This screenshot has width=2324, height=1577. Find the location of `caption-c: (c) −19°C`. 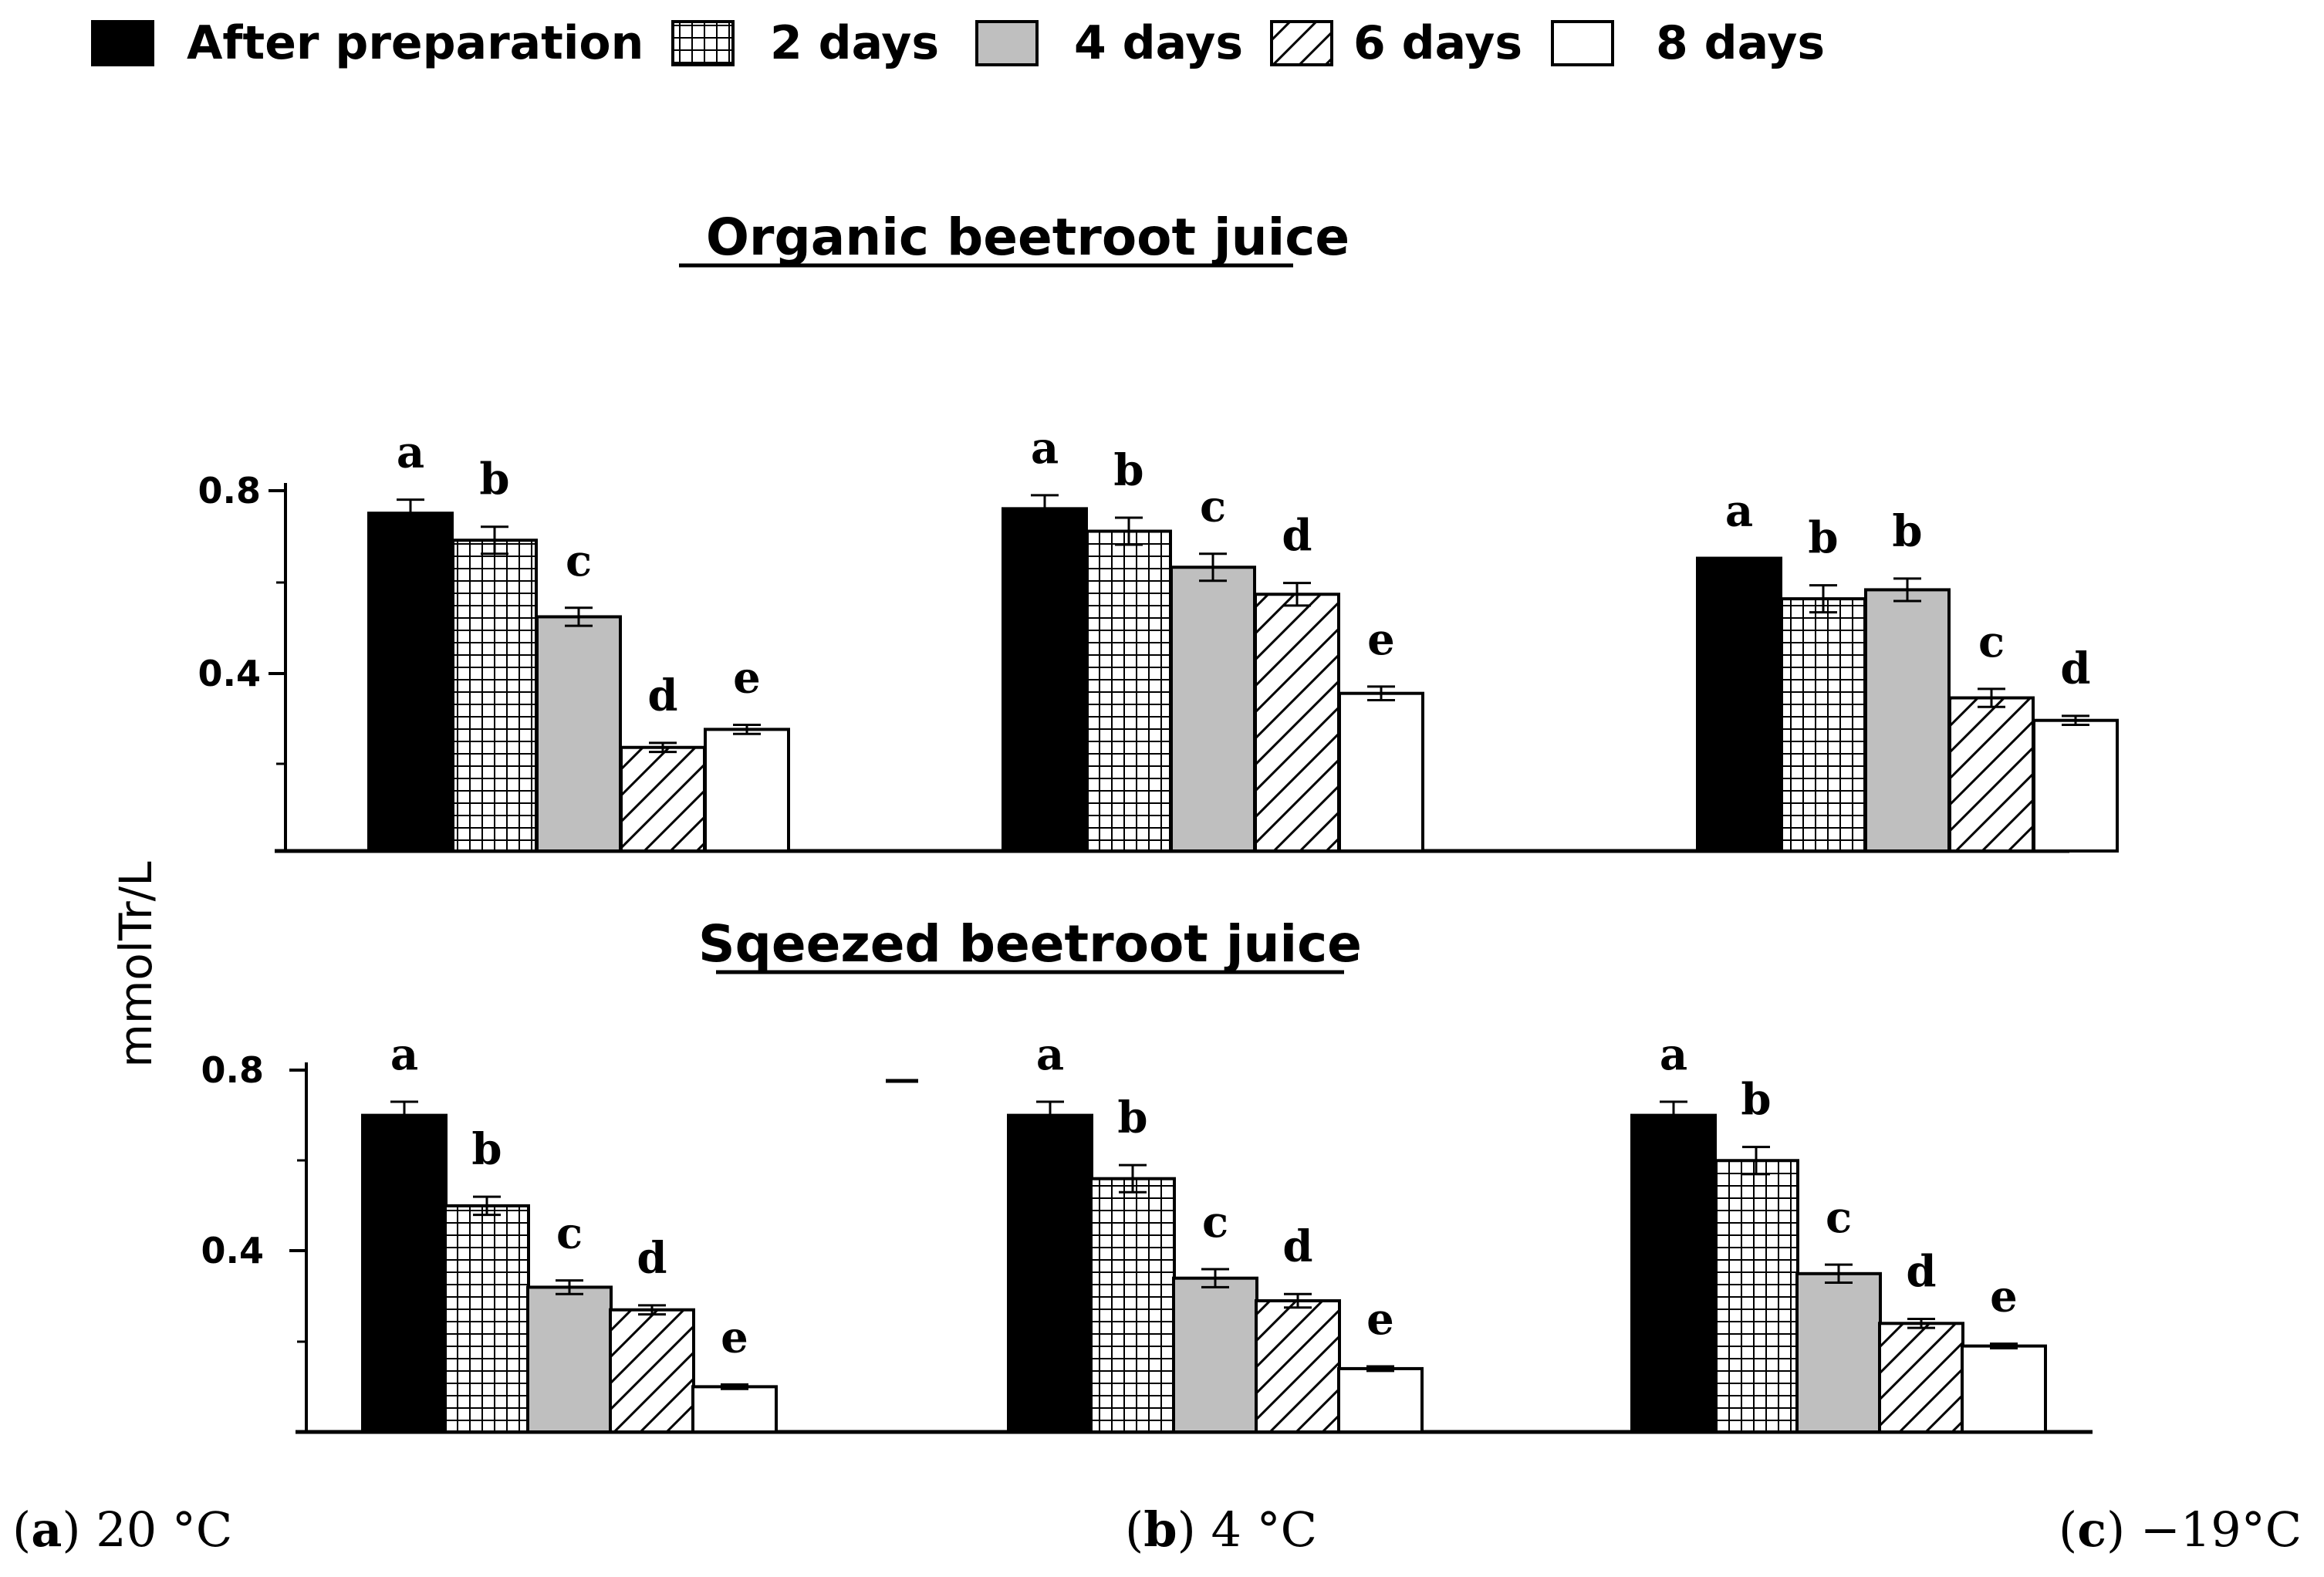

caption-c: (c) −19°C is located at coordinates (2180, 1529).